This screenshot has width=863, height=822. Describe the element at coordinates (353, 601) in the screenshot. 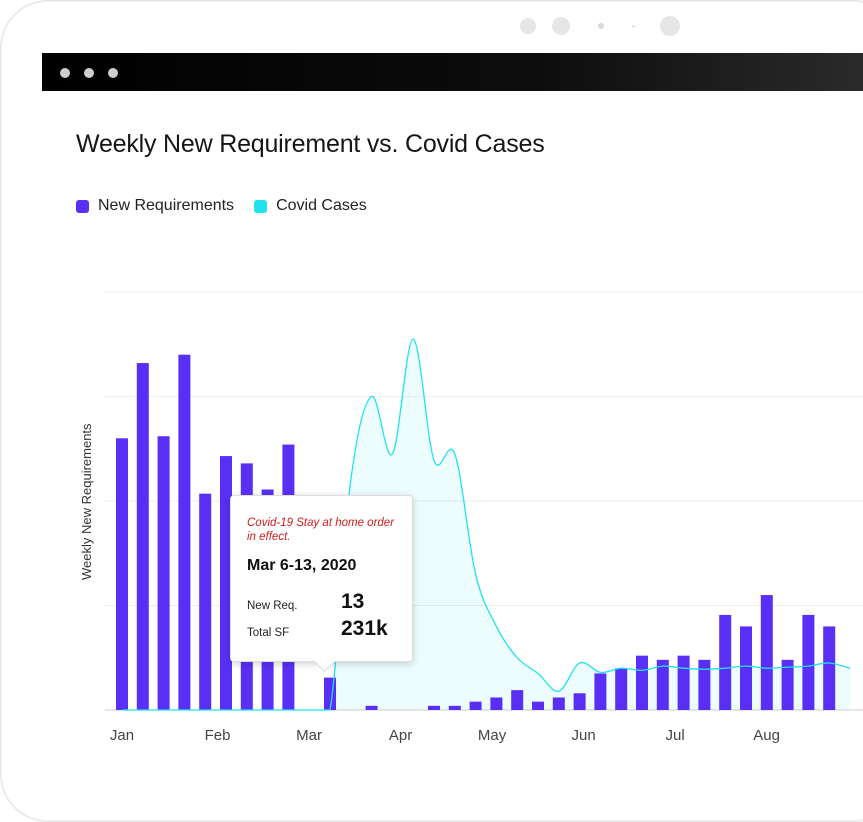

I see `tooltip-value-new-req: 13` at that location.